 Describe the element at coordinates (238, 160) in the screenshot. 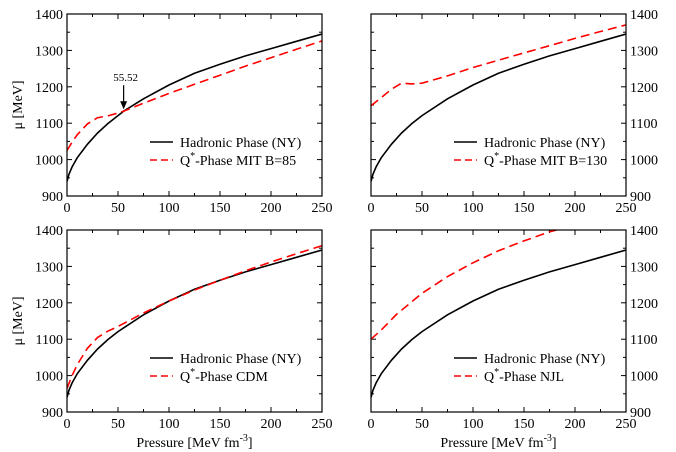

I see `legend-entry: Q*-Phase MIT B=85` at that location.